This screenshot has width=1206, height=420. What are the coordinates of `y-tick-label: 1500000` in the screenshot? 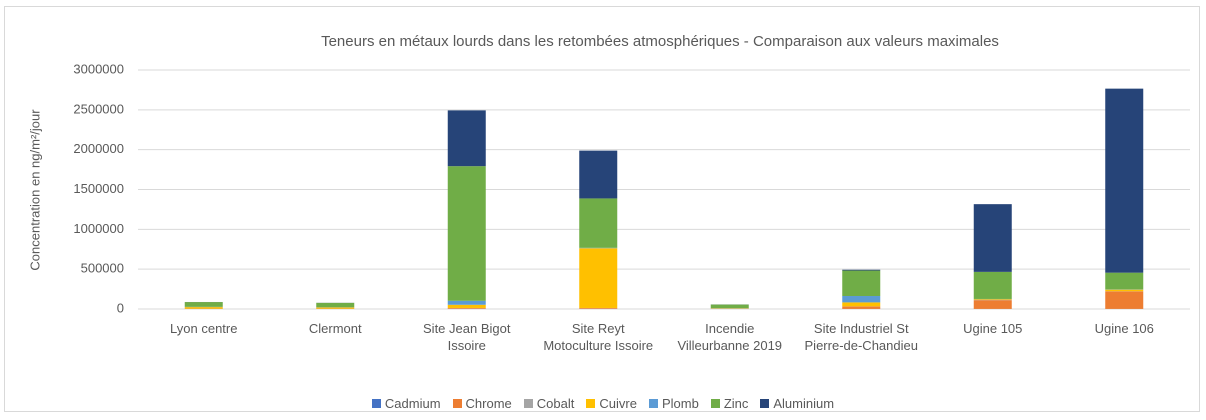 It's located at (98, 188).